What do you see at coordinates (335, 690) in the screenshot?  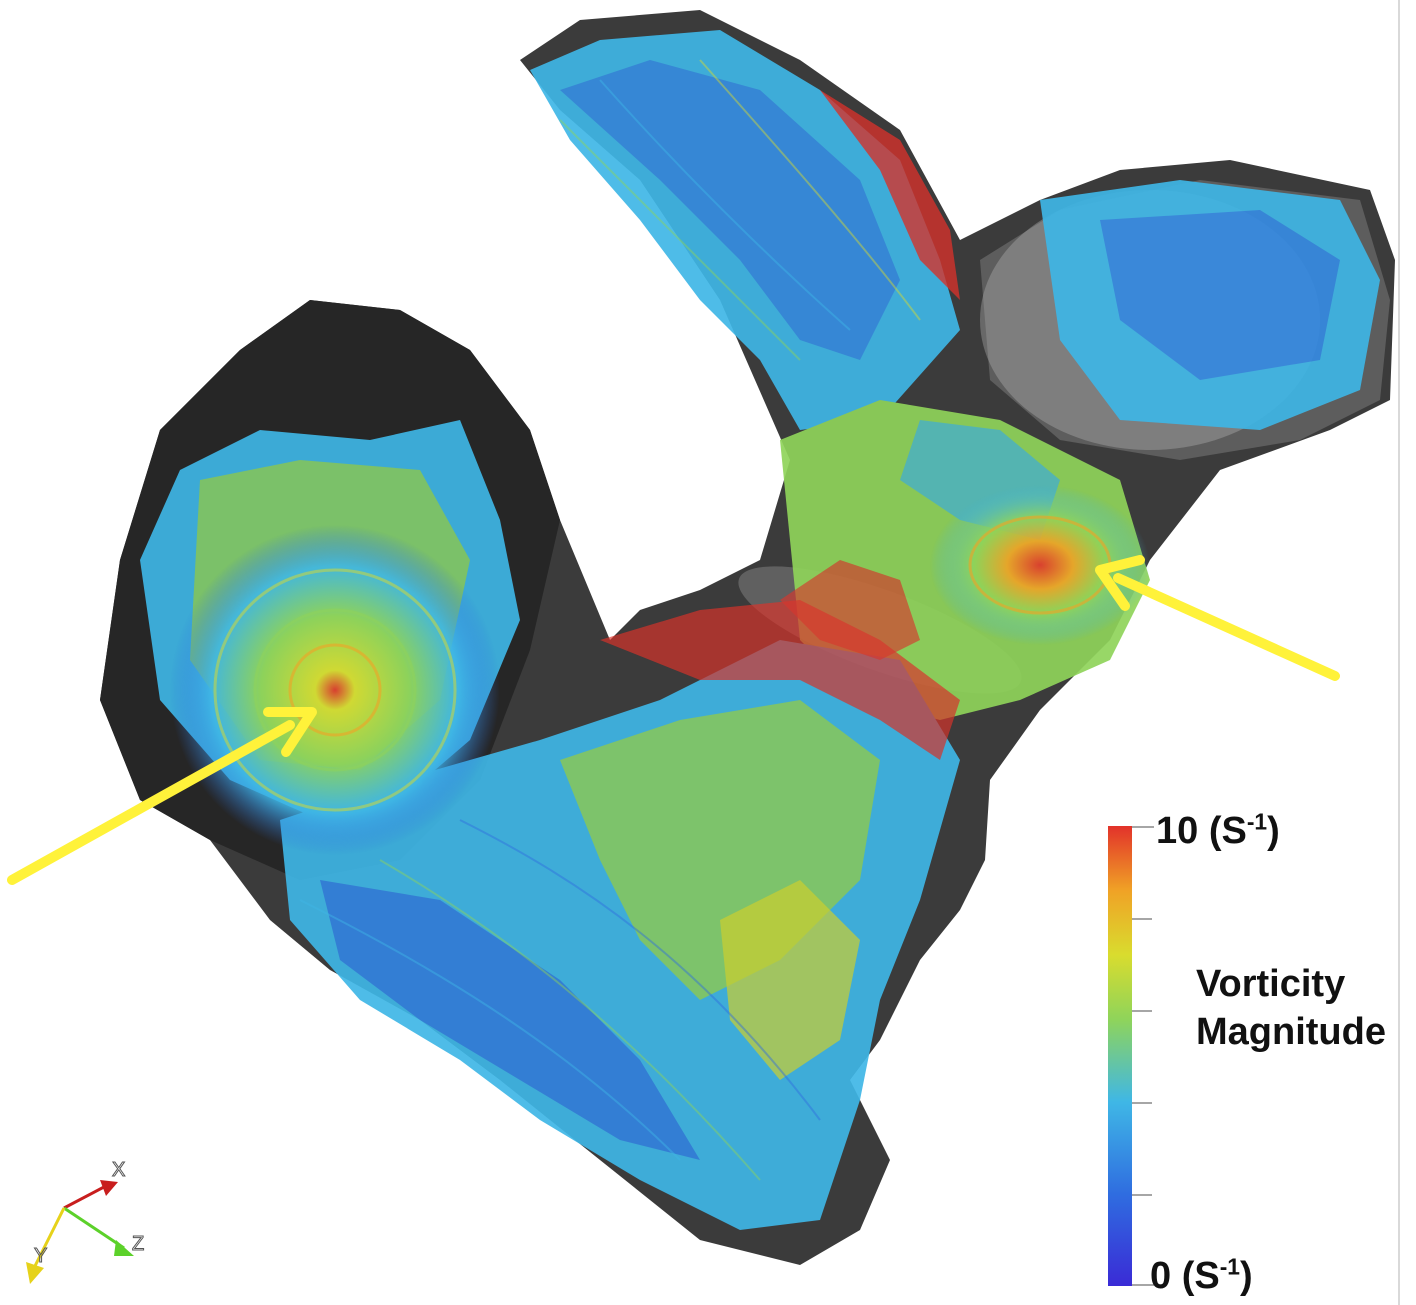 I see `left-vortex` at bounding box center [335, 690].